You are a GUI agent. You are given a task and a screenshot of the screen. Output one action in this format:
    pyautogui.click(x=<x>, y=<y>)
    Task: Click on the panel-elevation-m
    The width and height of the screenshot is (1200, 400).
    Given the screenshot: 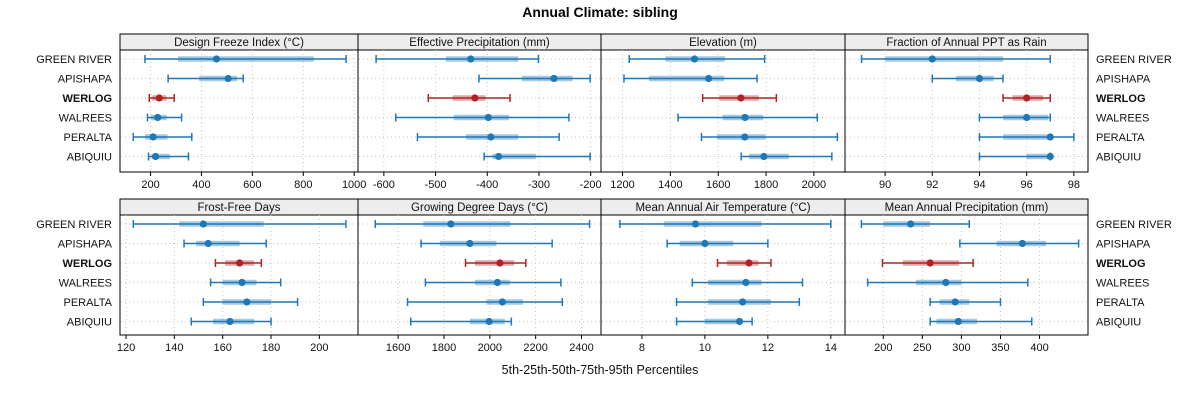 What is the action you would take?
    pyautogui.click(x=723, y=111)
    